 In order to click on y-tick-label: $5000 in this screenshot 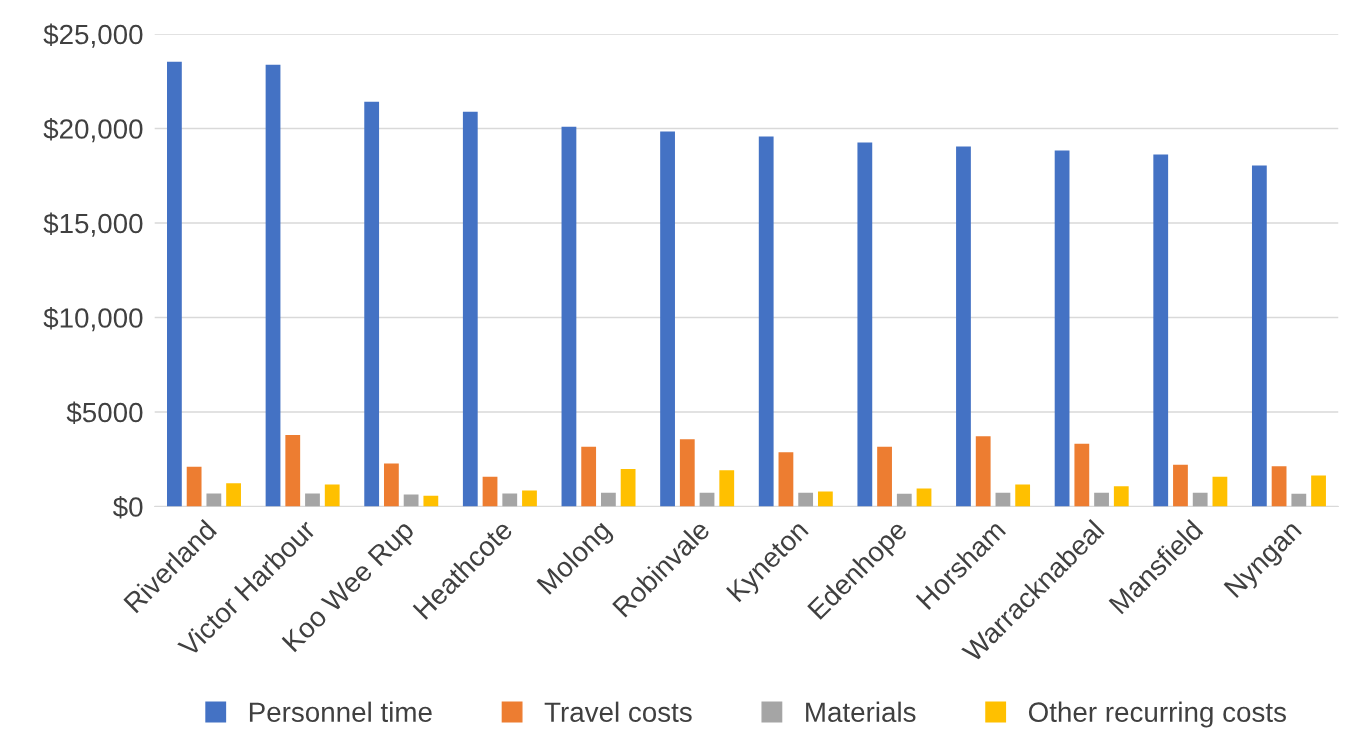, I will do `click(104, 413)`.